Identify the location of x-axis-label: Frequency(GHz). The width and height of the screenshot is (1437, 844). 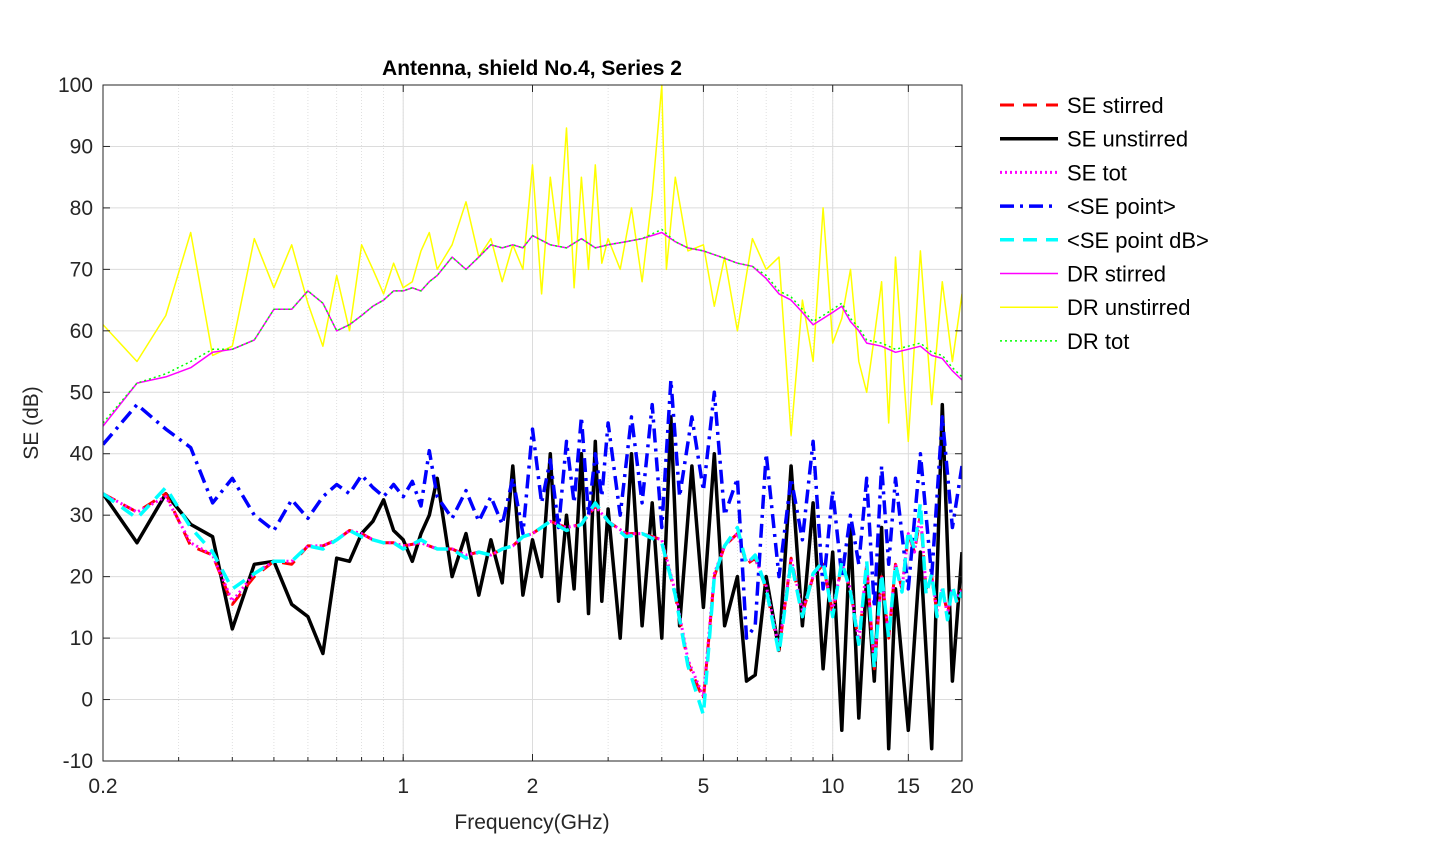
(531, 822).